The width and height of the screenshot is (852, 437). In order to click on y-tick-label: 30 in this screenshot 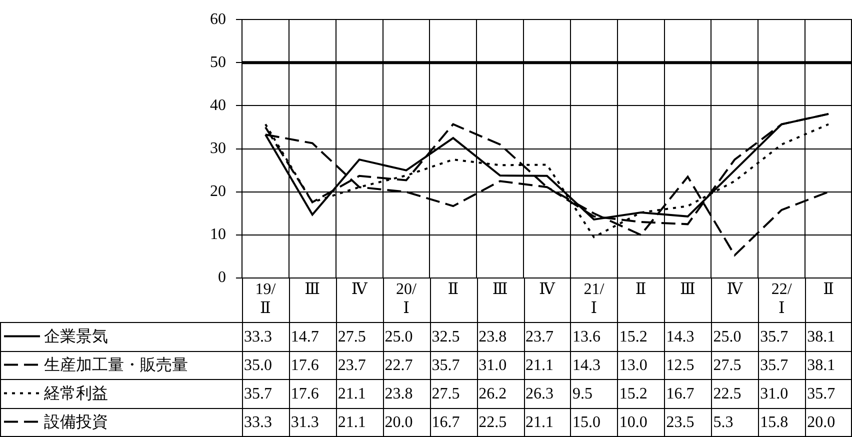, I will do `click(218, 149)`.